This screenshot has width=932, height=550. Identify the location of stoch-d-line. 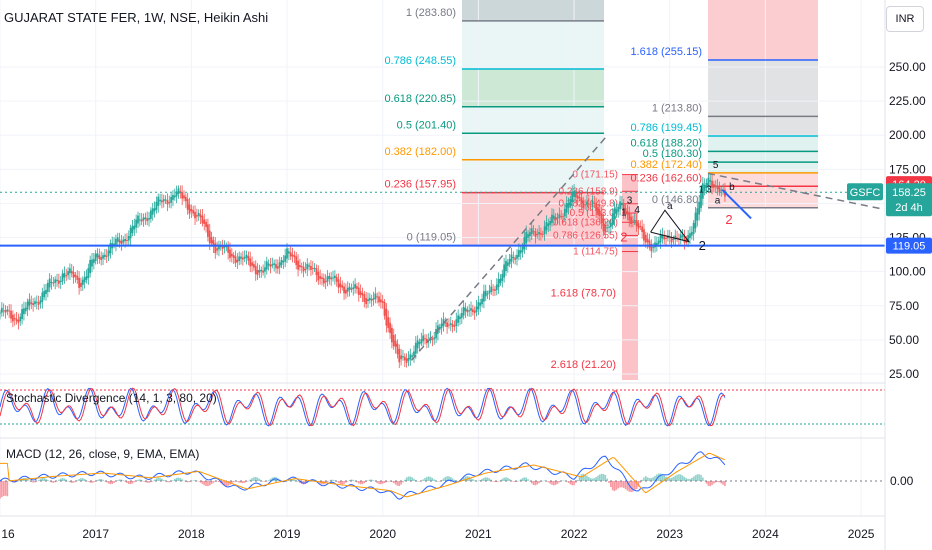
(363, 407).